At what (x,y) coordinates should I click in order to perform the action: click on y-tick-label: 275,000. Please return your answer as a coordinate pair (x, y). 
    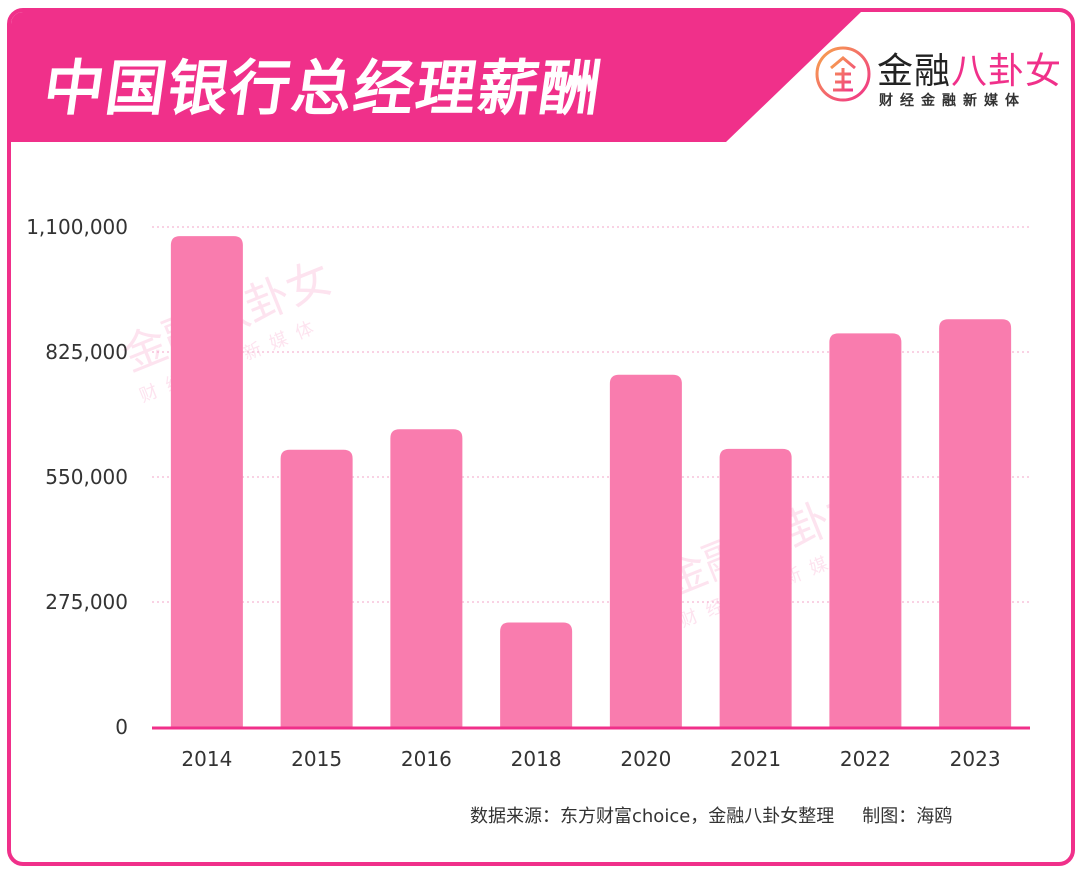
    Looking at the image, I should click on (86, 602).